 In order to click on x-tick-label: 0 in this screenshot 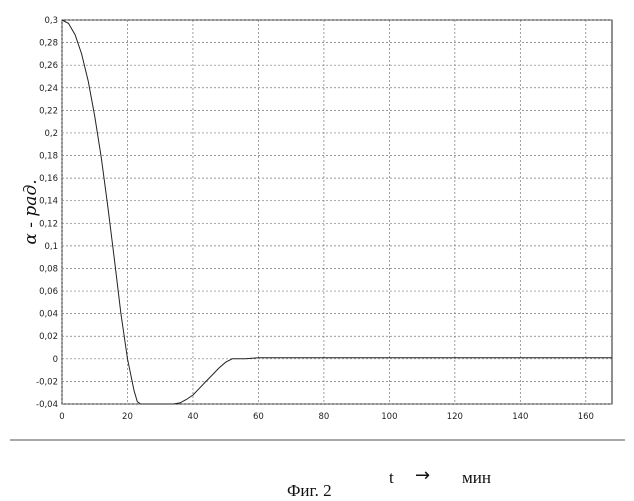, I will do `click(61, 417)`.